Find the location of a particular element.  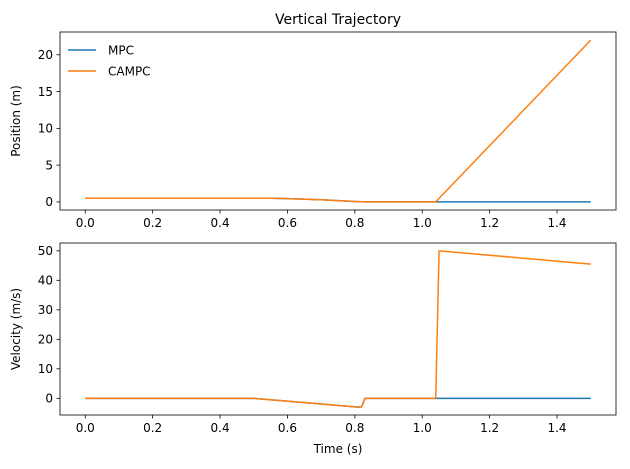

y-tick-label: 15 is located at coordinates (45, 92).